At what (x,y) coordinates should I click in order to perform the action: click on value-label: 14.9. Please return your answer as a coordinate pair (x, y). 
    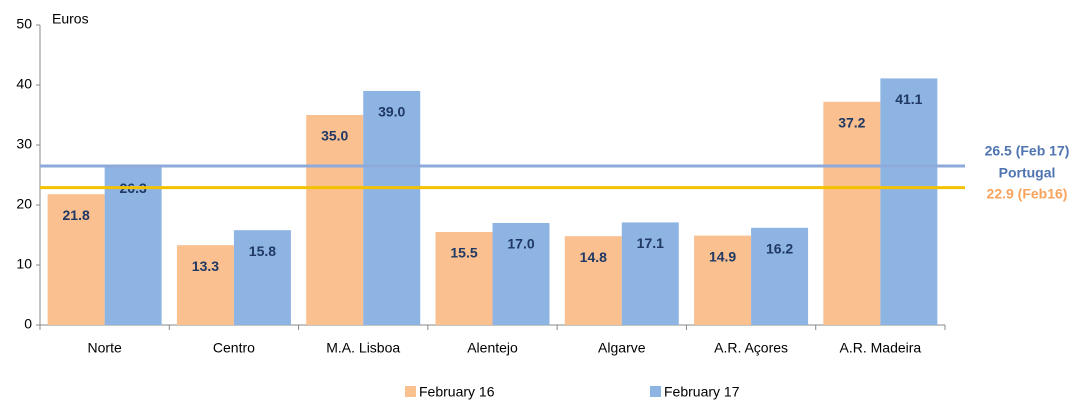
    Looking at the image, I should click on (722, 256).